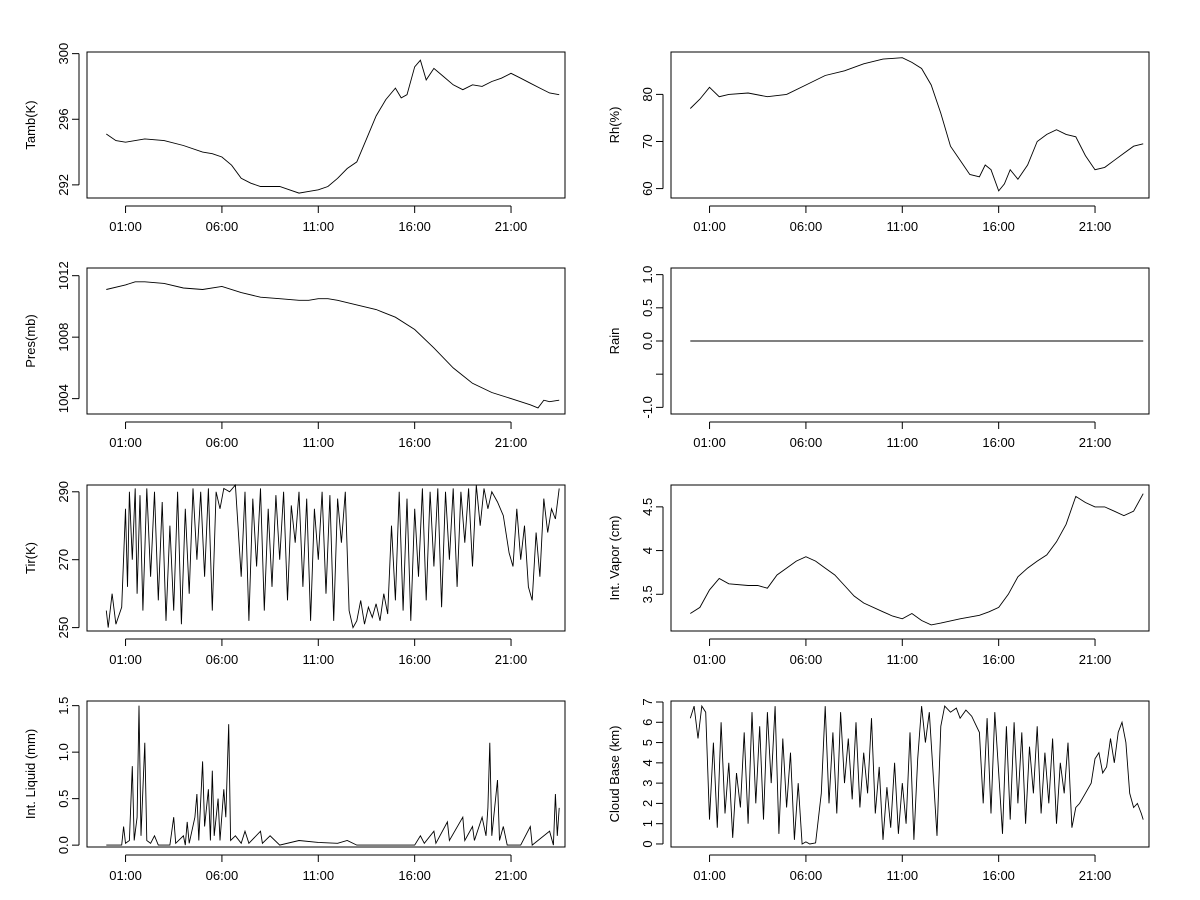  Describe the element at coordinates (30, 774) in the screenshot. I see `y-axis-label: Int. Liquid (mm)` at that location.